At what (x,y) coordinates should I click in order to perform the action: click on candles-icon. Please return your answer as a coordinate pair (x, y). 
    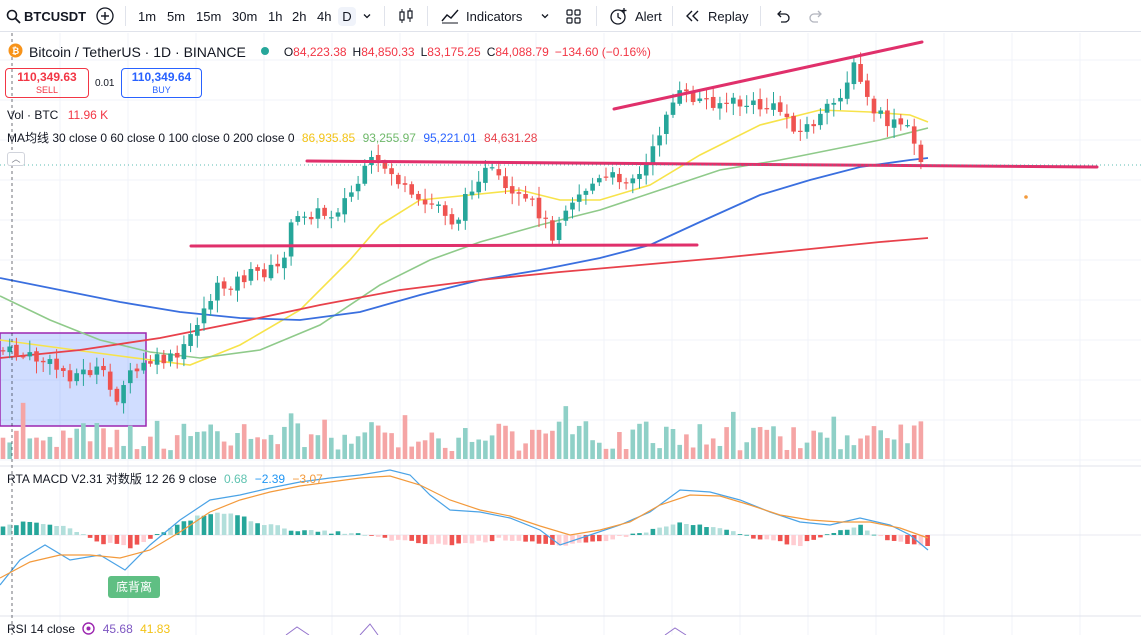
    Looking at the image, I should click on (406, 16).